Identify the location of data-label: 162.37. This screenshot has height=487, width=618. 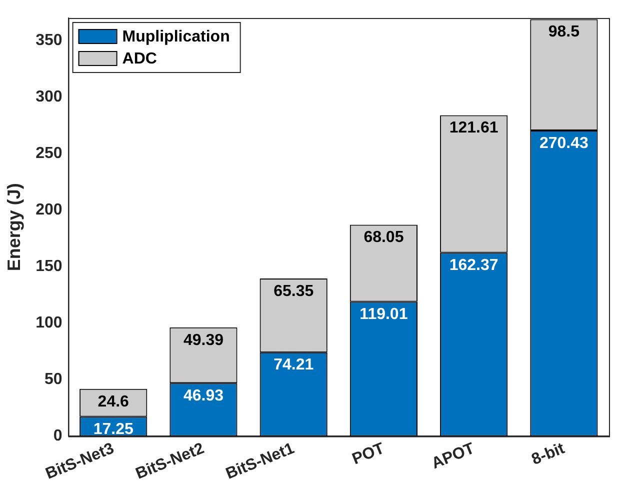
(473, 265).